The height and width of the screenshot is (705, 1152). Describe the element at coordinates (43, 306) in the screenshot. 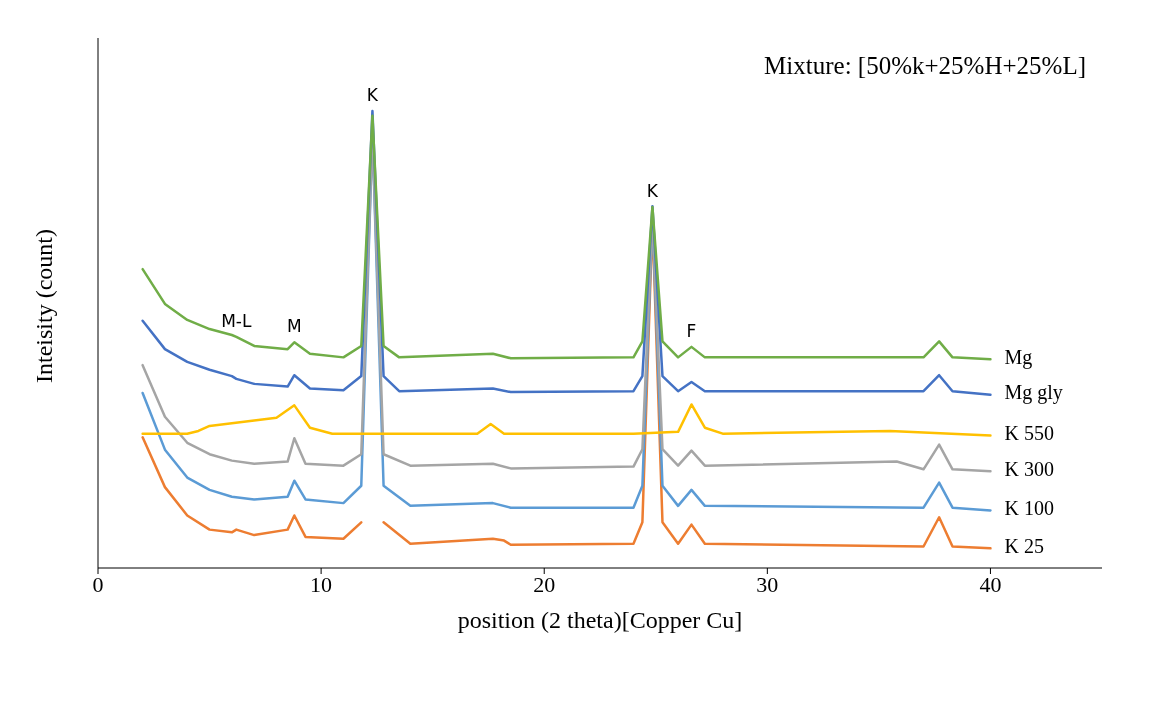

I see `y-axis-title: Inteisity (count)` at that location.